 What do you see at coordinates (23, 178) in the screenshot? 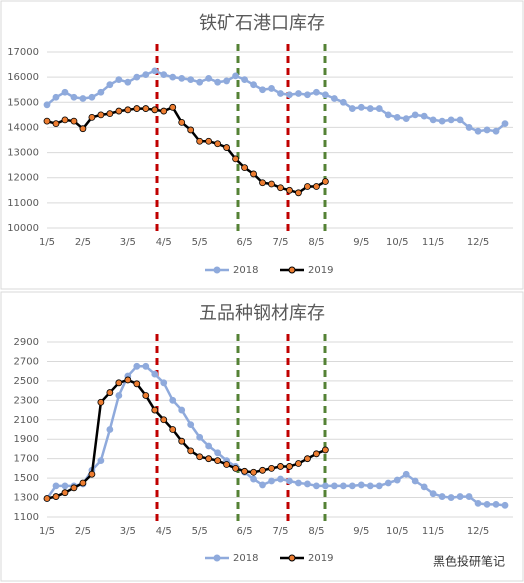
I see `y-tick-label: 12000` at bounding box center [23, 178].